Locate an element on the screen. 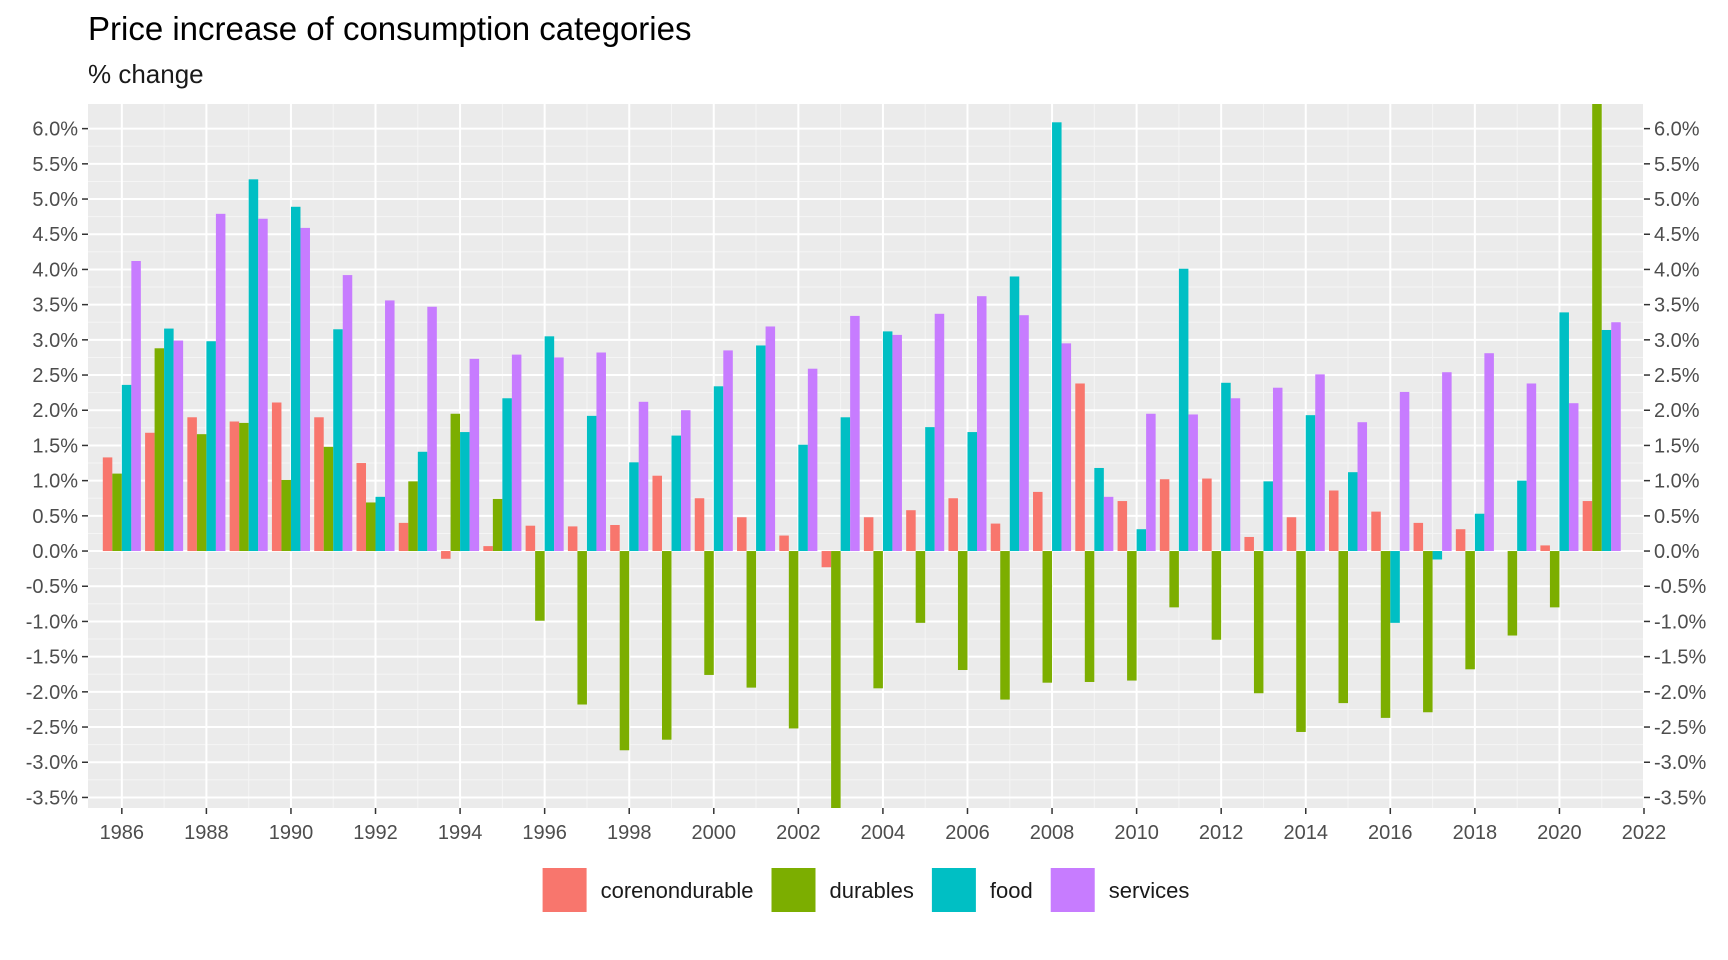 This screenshot has width=1728, height=960. bar-services-2003 is located at coordinates (855, 433).